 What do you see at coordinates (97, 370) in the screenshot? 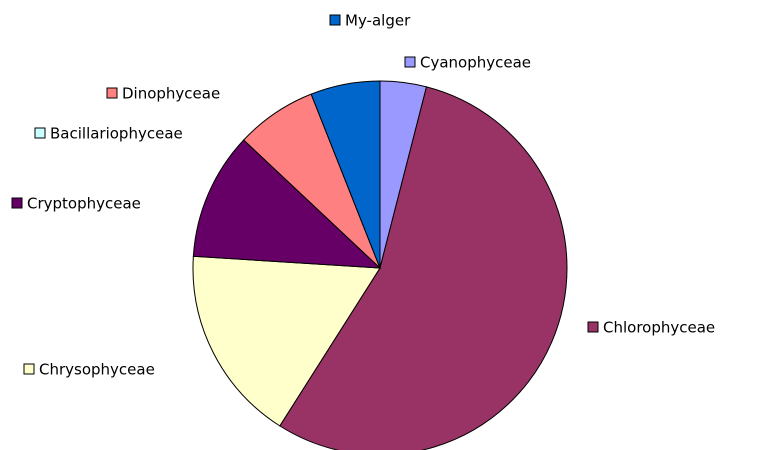
I see `slice-label: Chrysophyceae` at bounding box center [97, 370].